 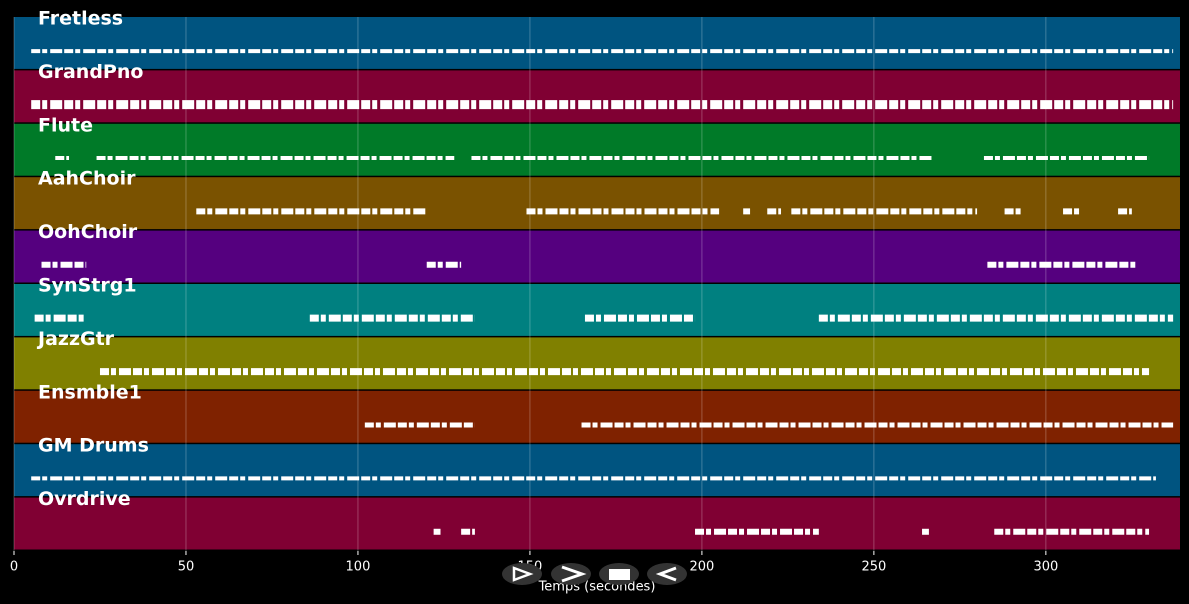 I want to click on stop-icon, so click(x=619, y=574).